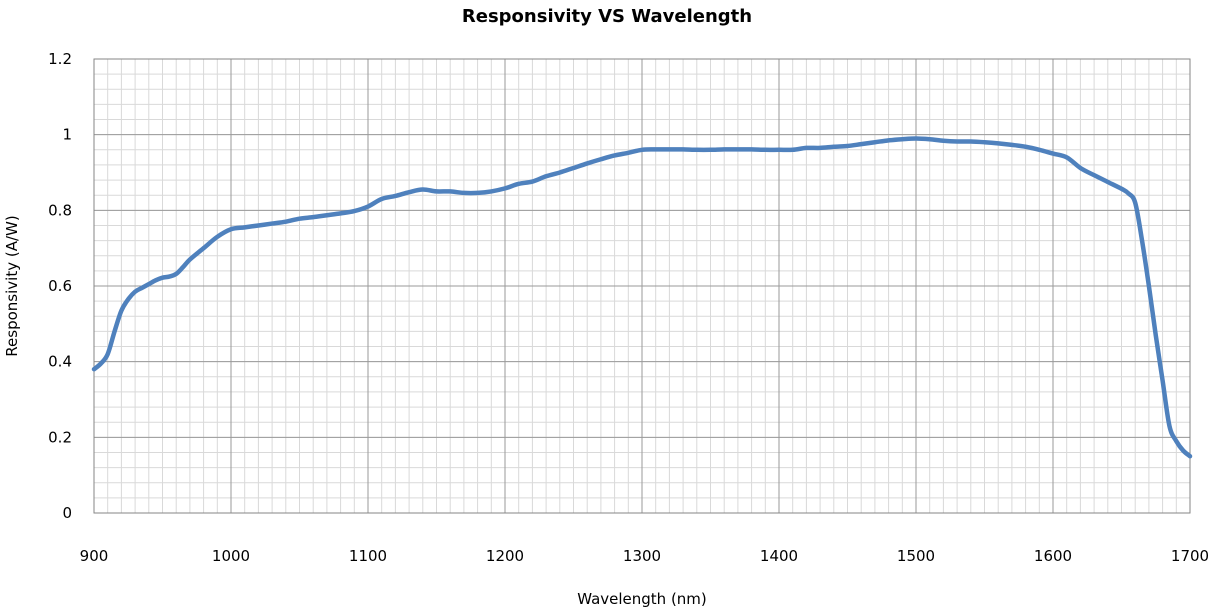  I want to click on x-tick-label: 1100, so click(368, 556).